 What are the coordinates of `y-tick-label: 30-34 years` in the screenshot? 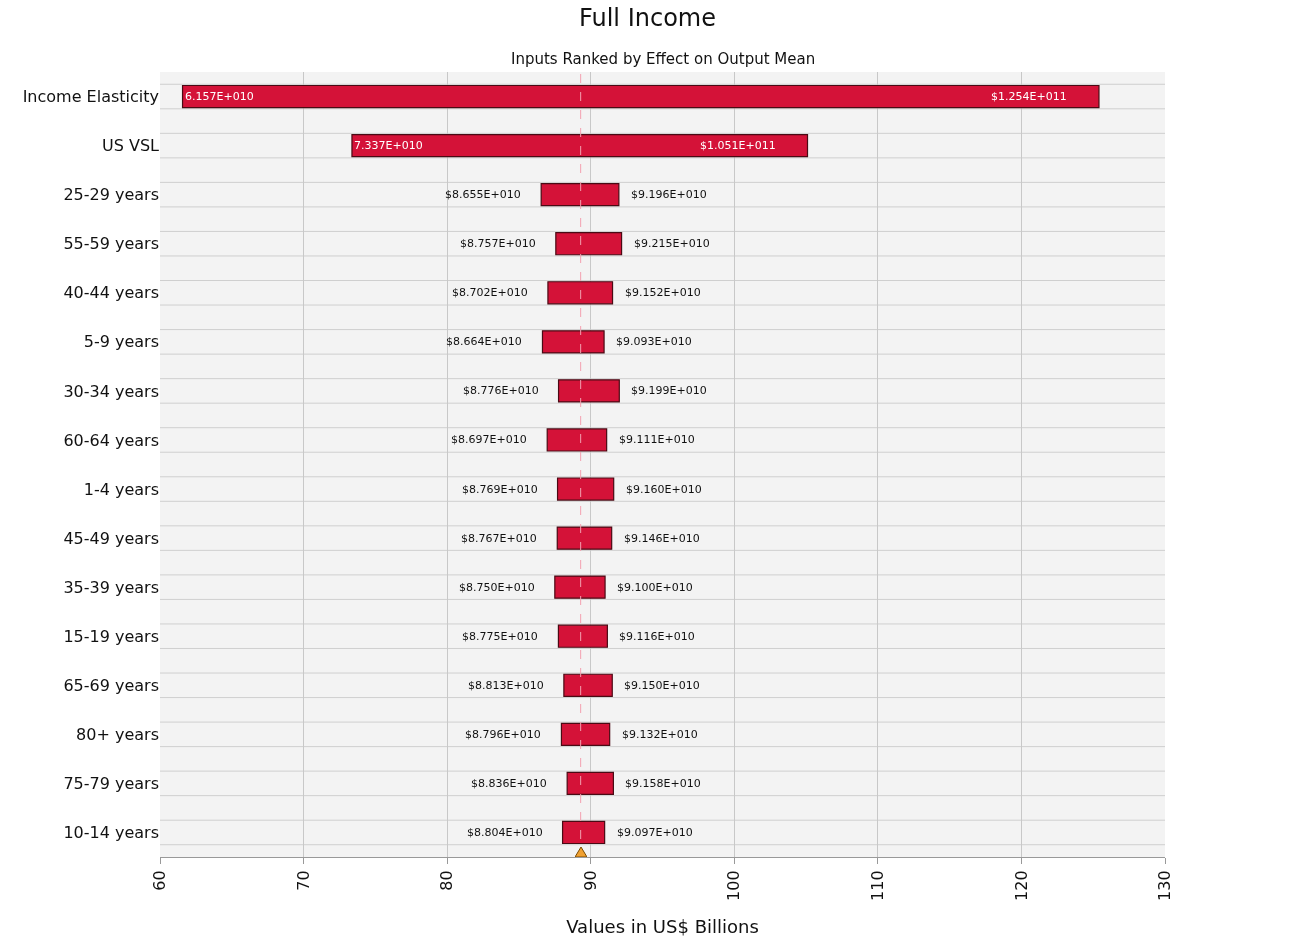 It's located at (111, 391).